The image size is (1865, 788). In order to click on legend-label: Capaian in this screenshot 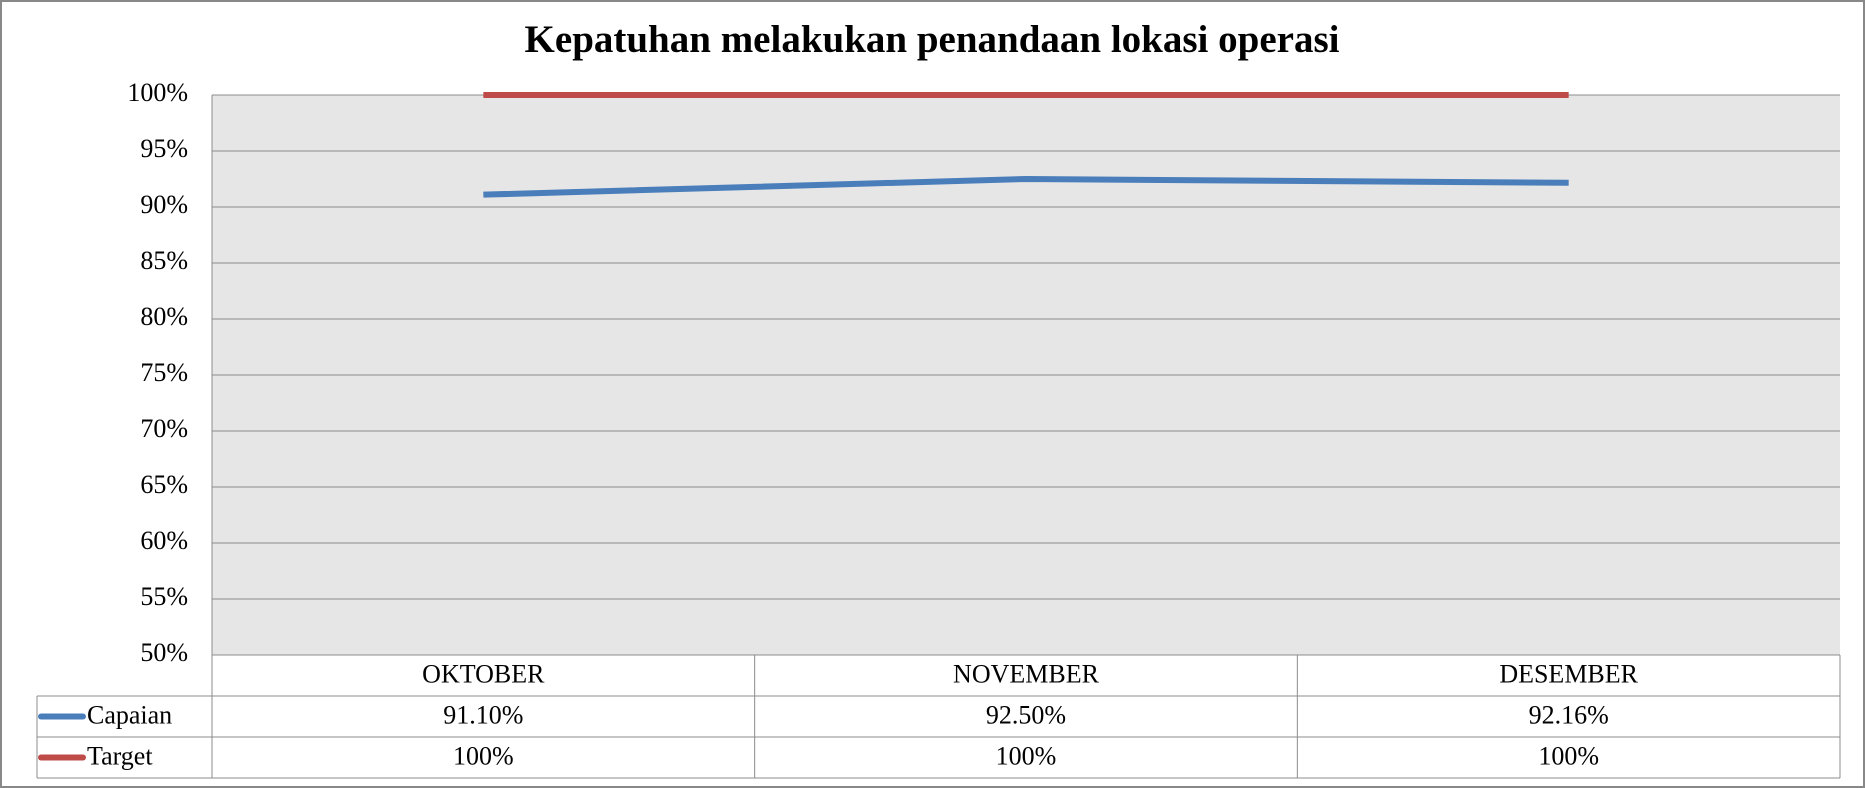, I will do `click(129, 714)`.